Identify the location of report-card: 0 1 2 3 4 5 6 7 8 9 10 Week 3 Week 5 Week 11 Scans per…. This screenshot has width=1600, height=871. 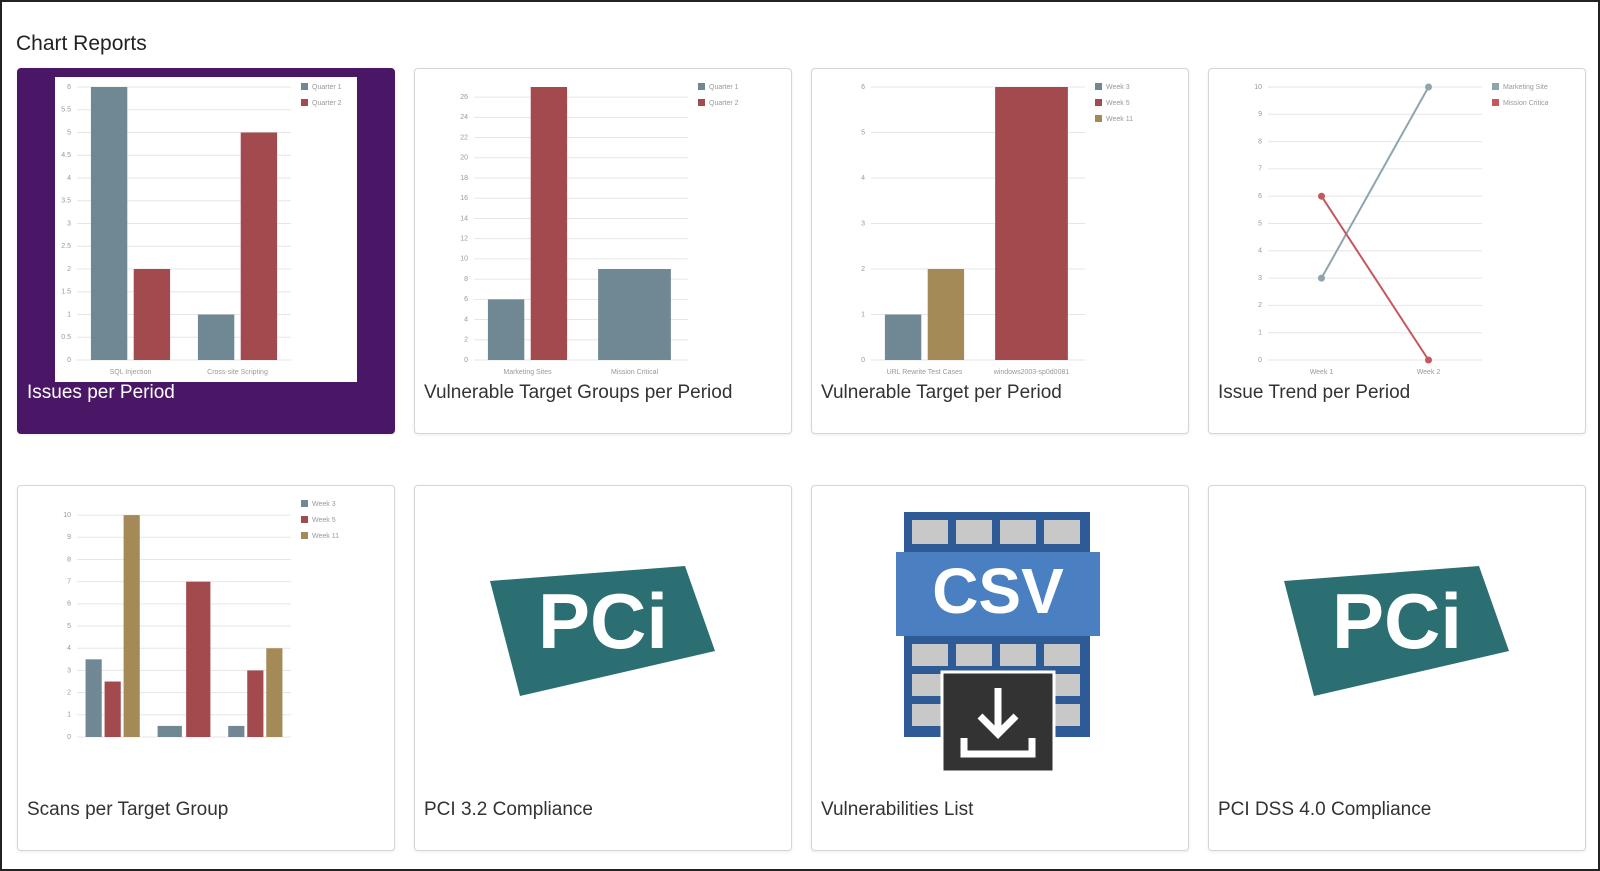
(206, 668).